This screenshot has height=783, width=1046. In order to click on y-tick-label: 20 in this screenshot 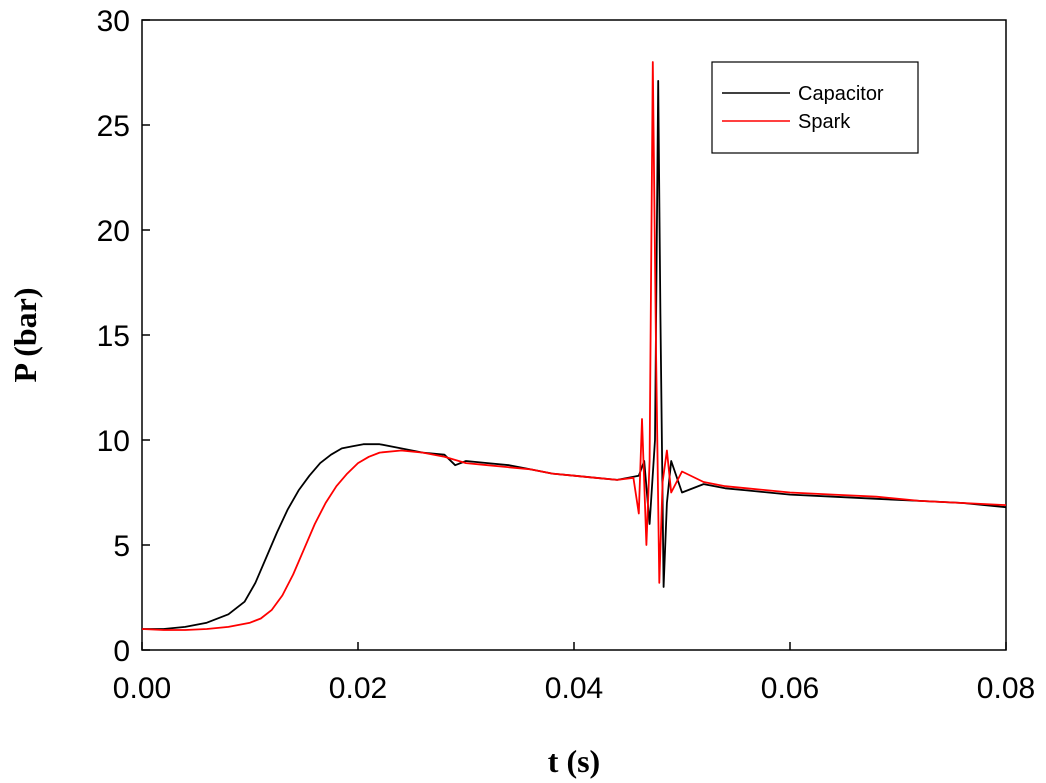, I will do `click(113, 231)`.